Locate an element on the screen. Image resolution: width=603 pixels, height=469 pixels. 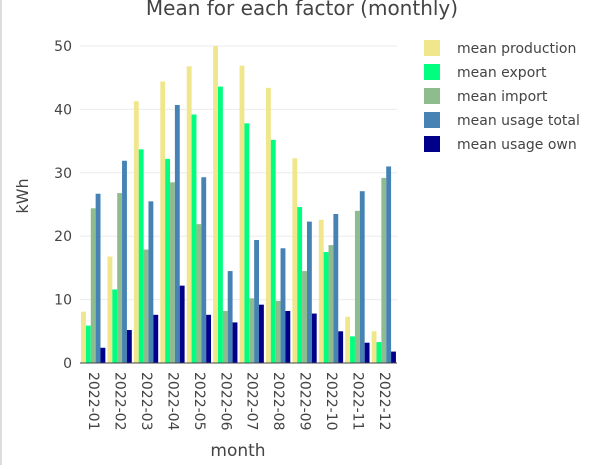
legend-label: mean export is located at coordinates (502, 73).